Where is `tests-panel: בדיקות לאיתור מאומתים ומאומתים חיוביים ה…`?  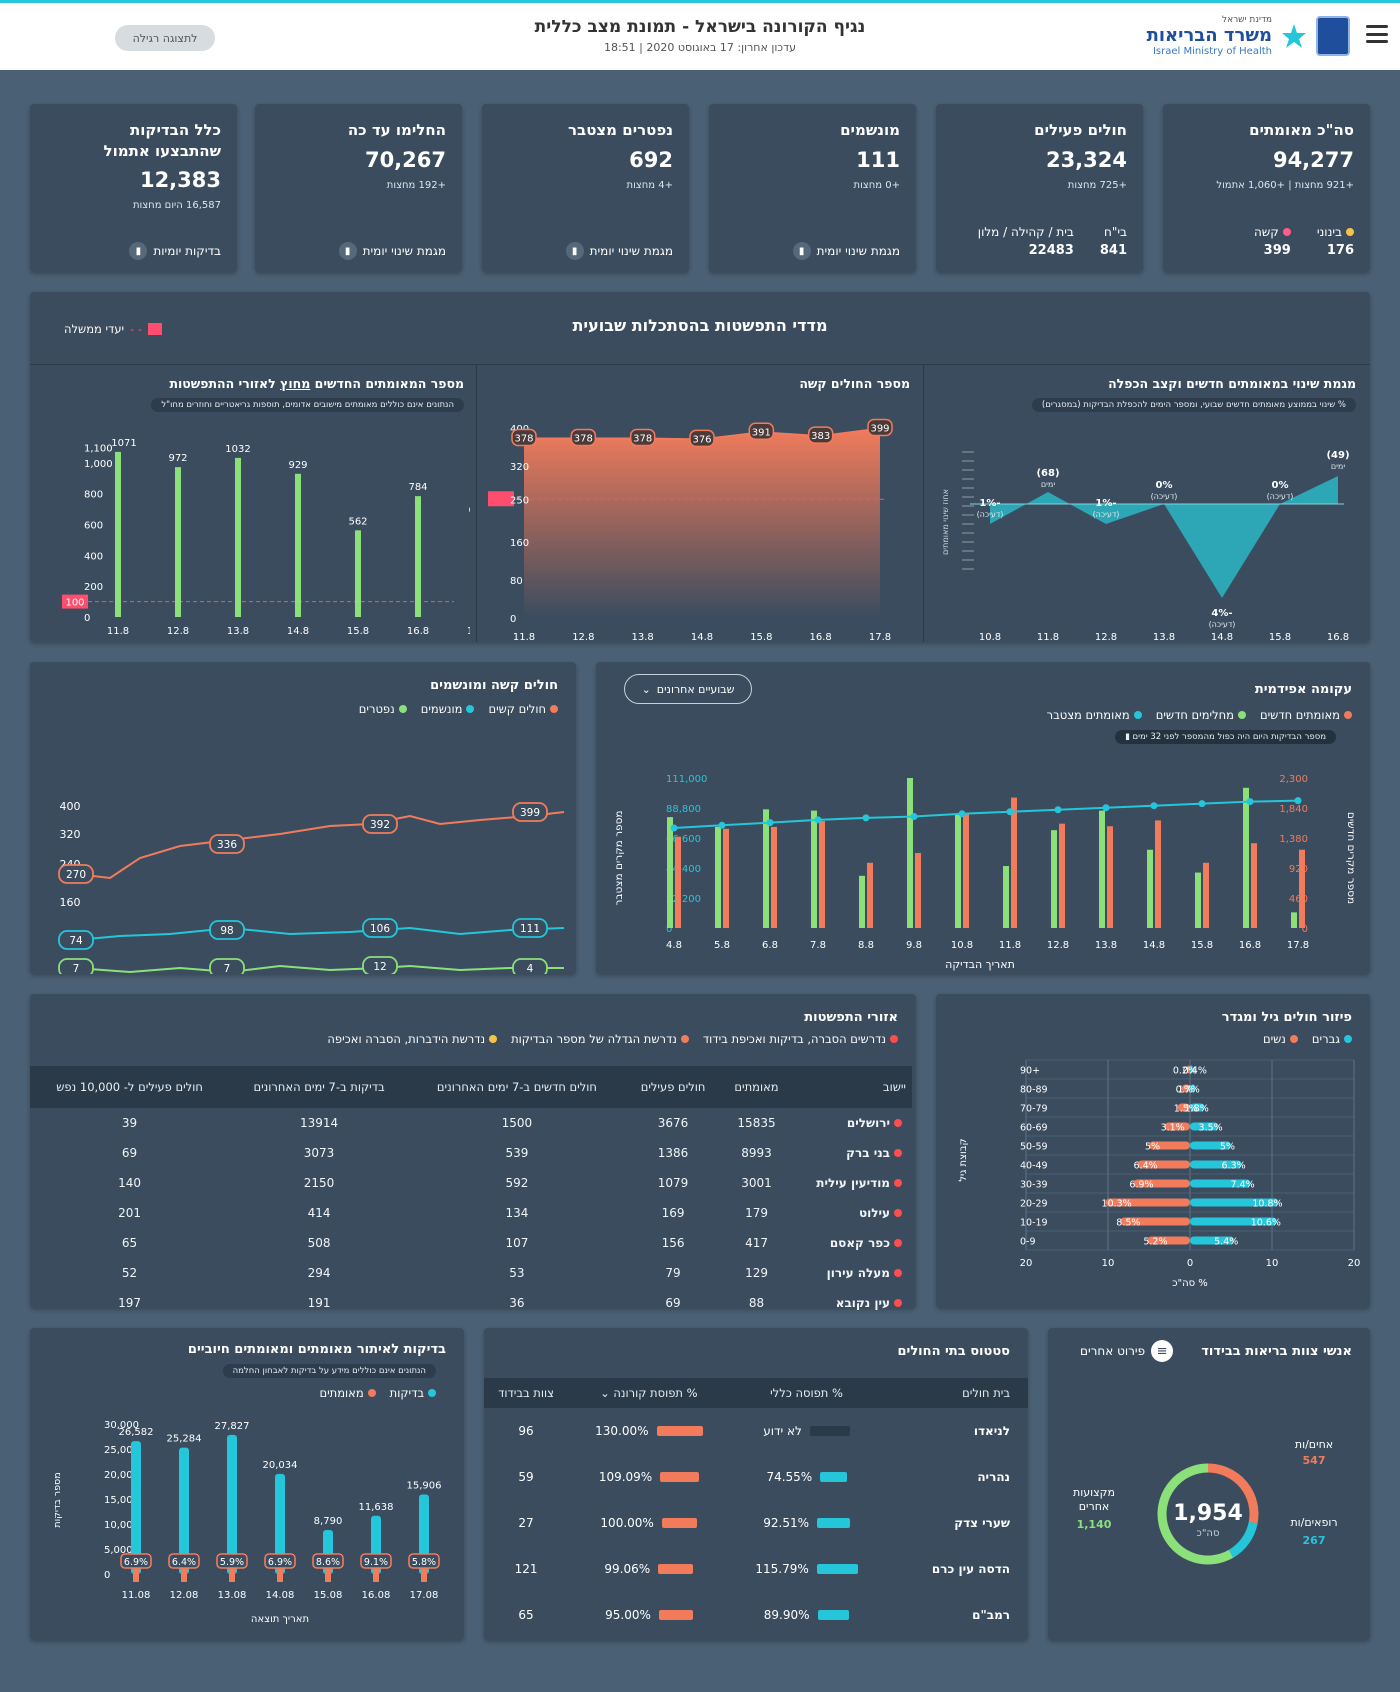
tests-panel: בדיקות לאיתור מאומתים ומאומתים חיוביים ה… is located at coordinates (247, 1484).